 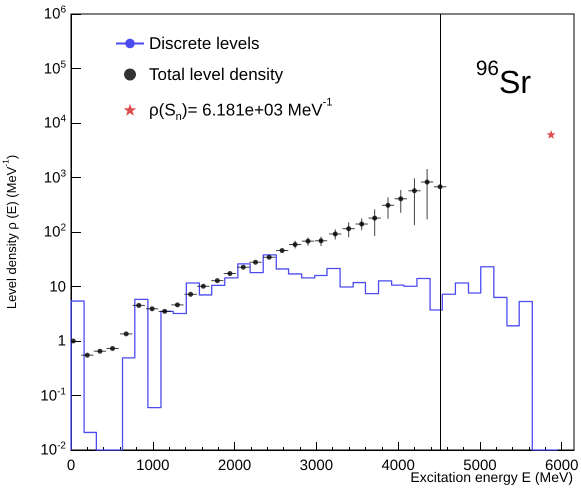 What do you see at coordinates (53, 449) in the screenshot?
I see `y-tick-label: 10$^{-2}$` at bounding box center [53, 449].